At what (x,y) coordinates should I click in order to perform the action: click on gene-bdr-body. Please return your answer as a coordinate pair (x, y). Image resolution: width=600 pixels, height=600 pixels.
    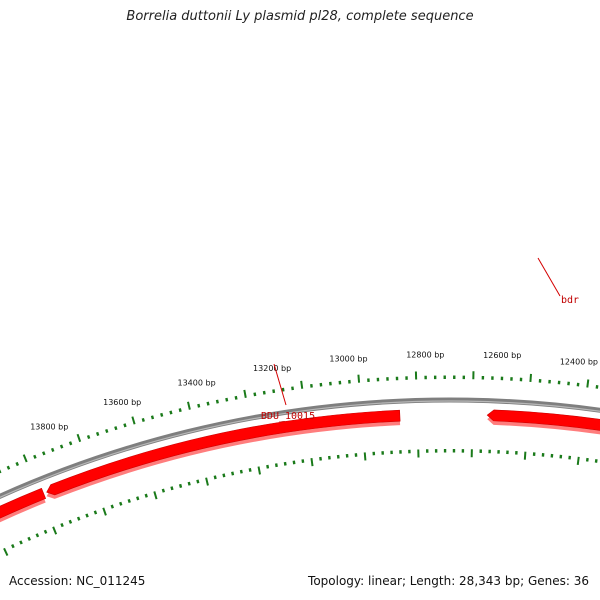
    Looking at the image, I should click on (543, 448).